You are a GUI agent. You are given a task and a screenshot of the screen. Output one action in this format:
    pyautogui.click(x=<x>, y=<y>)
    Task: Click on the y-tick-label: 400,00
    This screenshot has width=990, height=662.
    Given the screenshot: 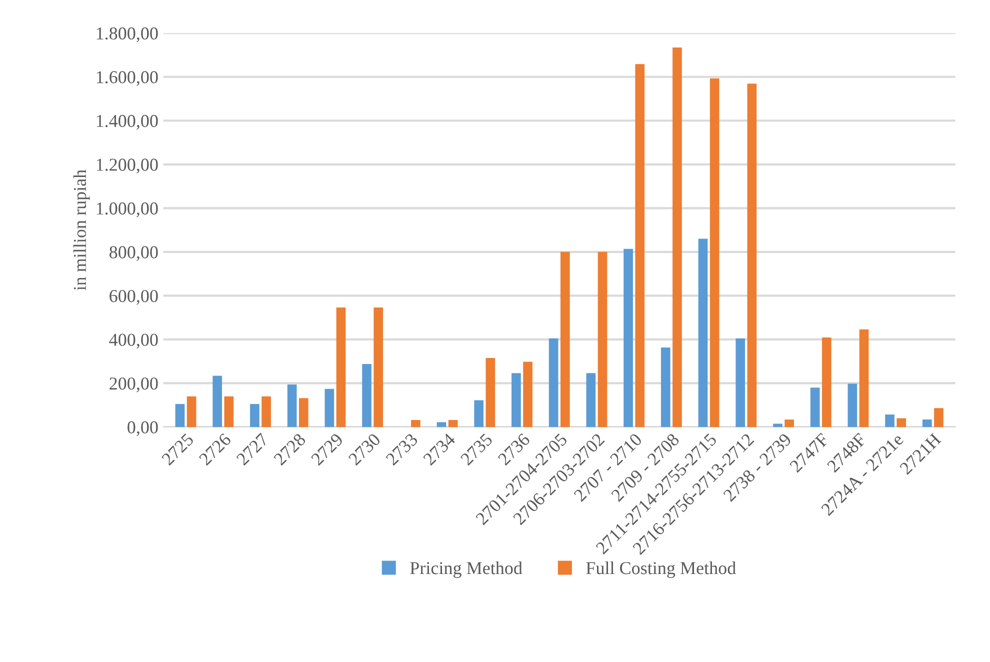 What is the action you would take?
    pyautogui.click(x=133, y=341)
    